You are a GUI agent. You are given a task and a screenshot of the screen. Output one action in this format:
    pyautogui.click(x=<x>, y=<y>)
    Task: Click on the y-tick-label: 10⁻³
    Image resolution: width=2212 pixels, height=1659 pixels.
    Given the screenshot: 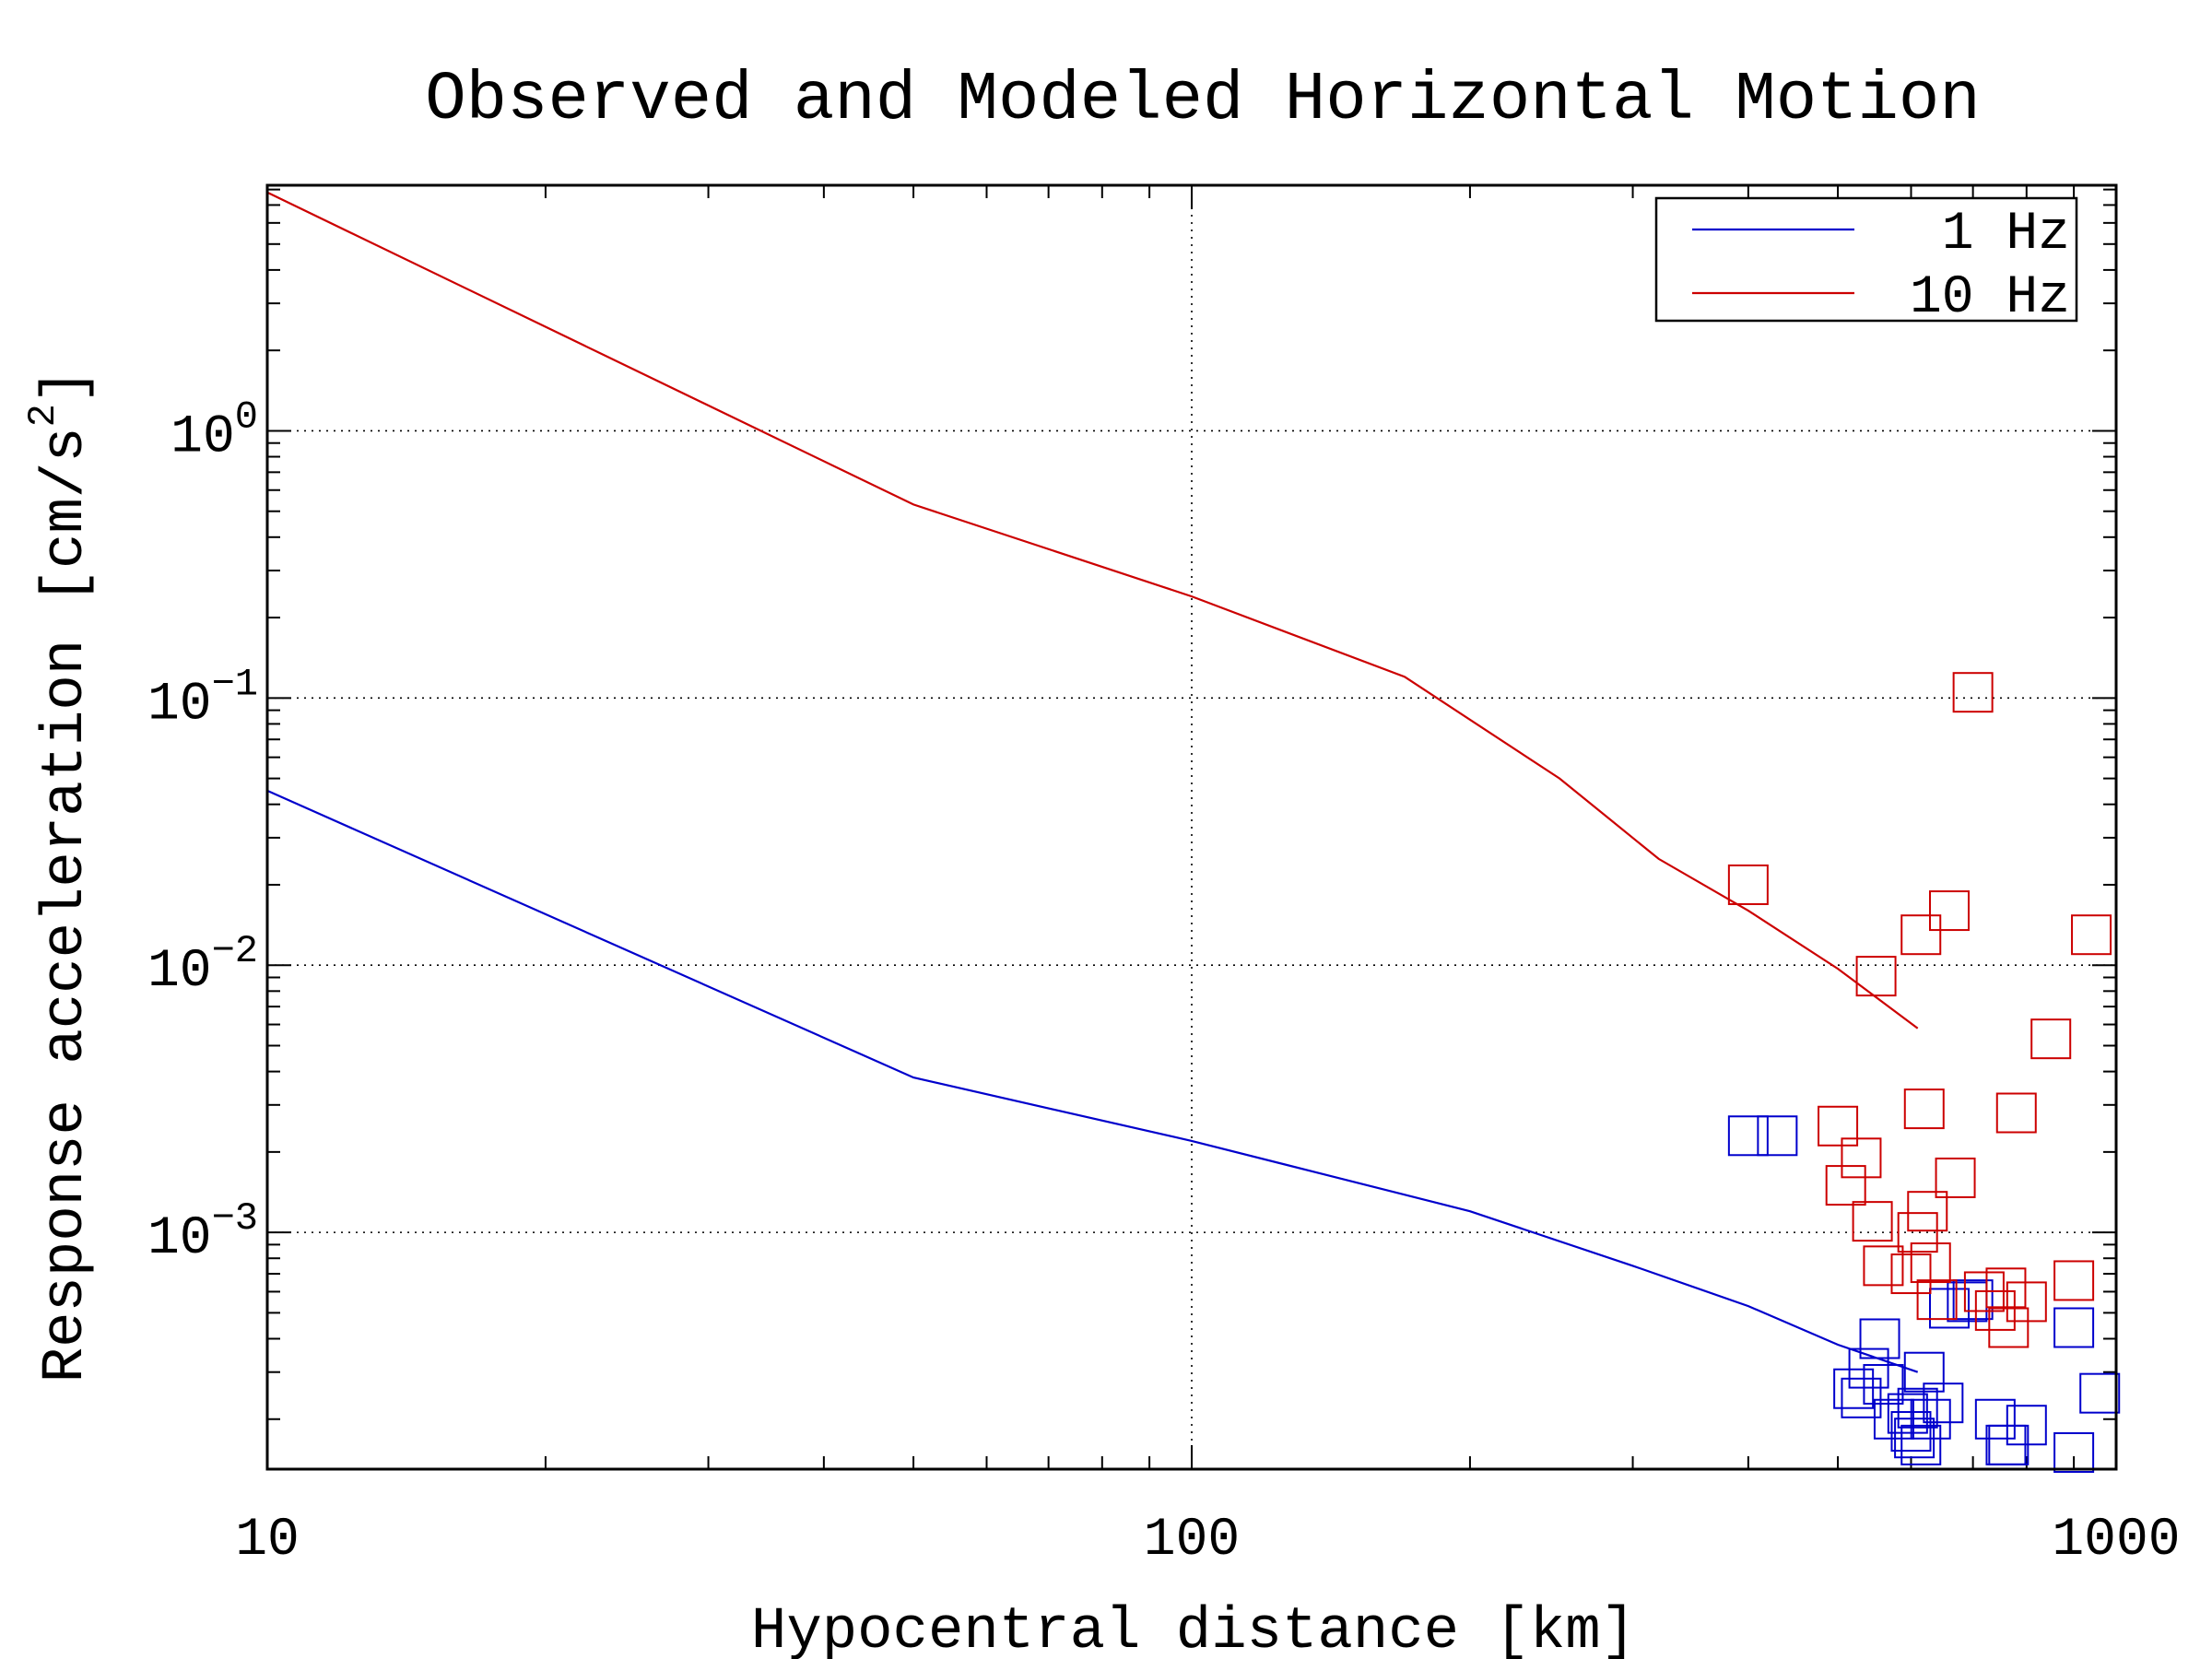 What is the action you would take?
    pyautogui.click(x=202, y=1232)
    